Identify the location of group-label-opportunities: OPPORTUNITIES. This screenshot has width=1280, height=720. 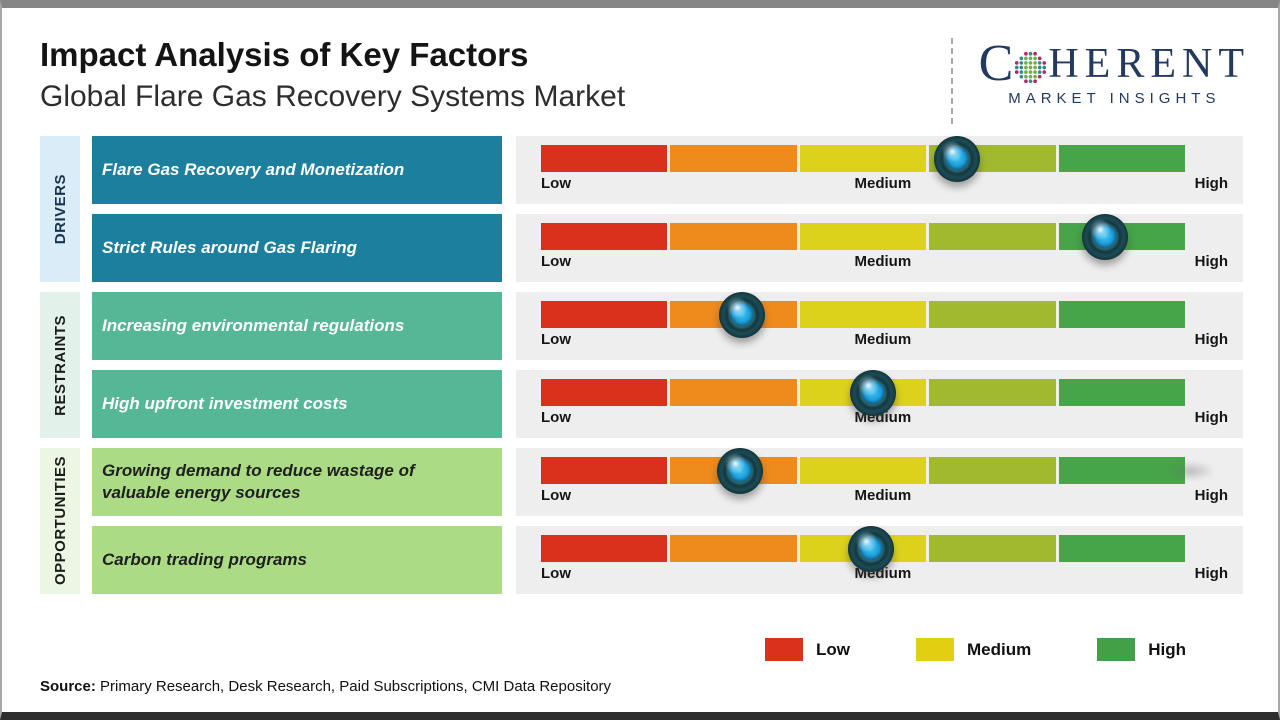
(60, 521).